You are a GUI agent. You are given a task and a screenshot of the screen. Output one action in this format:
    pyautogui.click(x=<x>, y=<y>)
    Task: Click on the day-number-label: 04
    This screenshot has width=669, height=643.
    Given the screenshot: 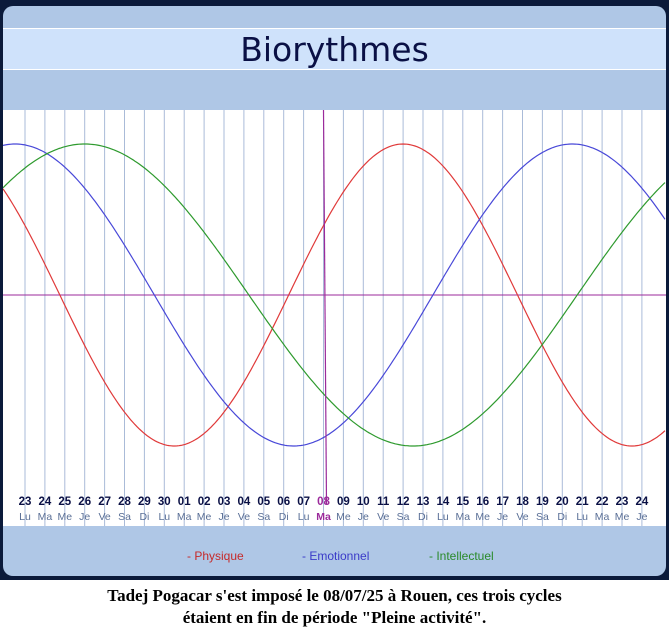 What is the action you would take?
    pyautogui.click(x=244, y=502)
    